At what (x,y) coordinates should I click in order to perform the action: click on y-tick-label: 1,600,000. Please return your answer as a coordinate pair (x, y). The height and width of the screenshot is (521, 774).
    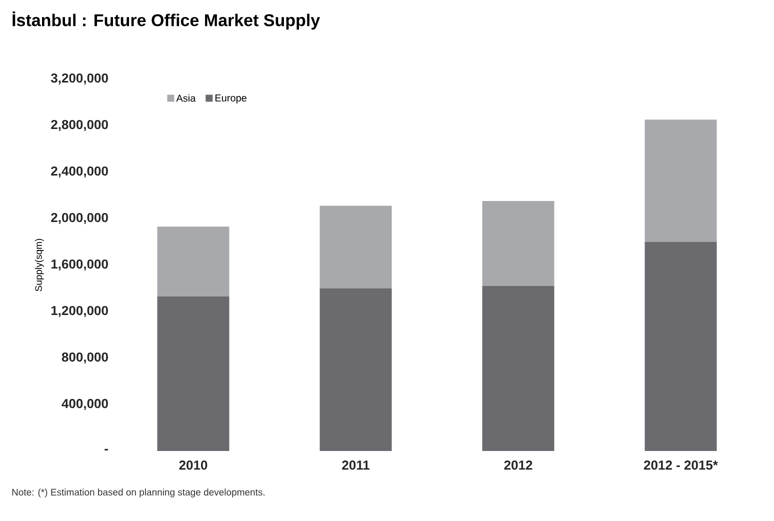
    Looking at the image, I should click on (79, 265).